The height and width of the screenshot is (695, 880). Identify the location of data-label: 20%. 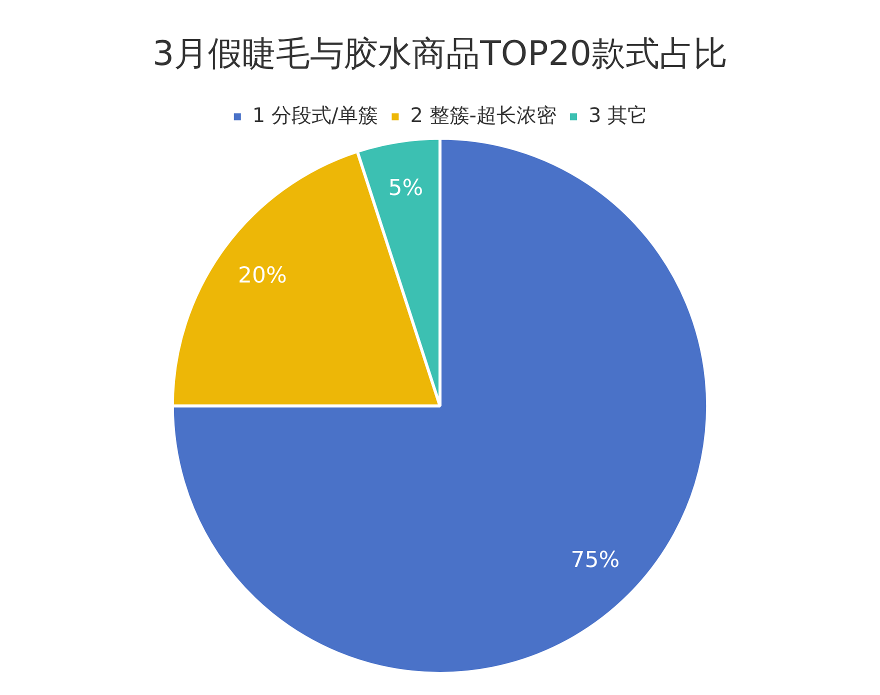
(262, 276).